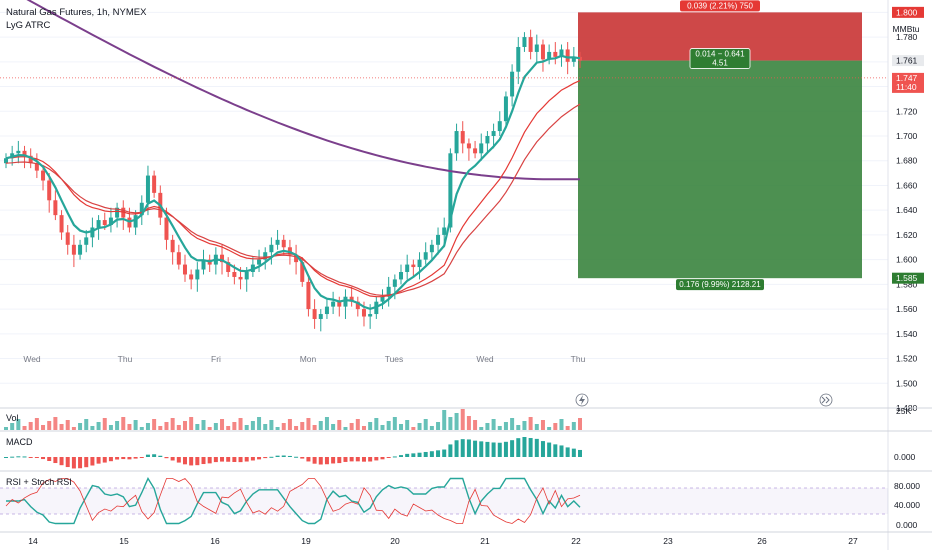 The image size is (932, 550). I want to click on entry-label: 0.014 − 0.641 4.51, so click(720, 59).